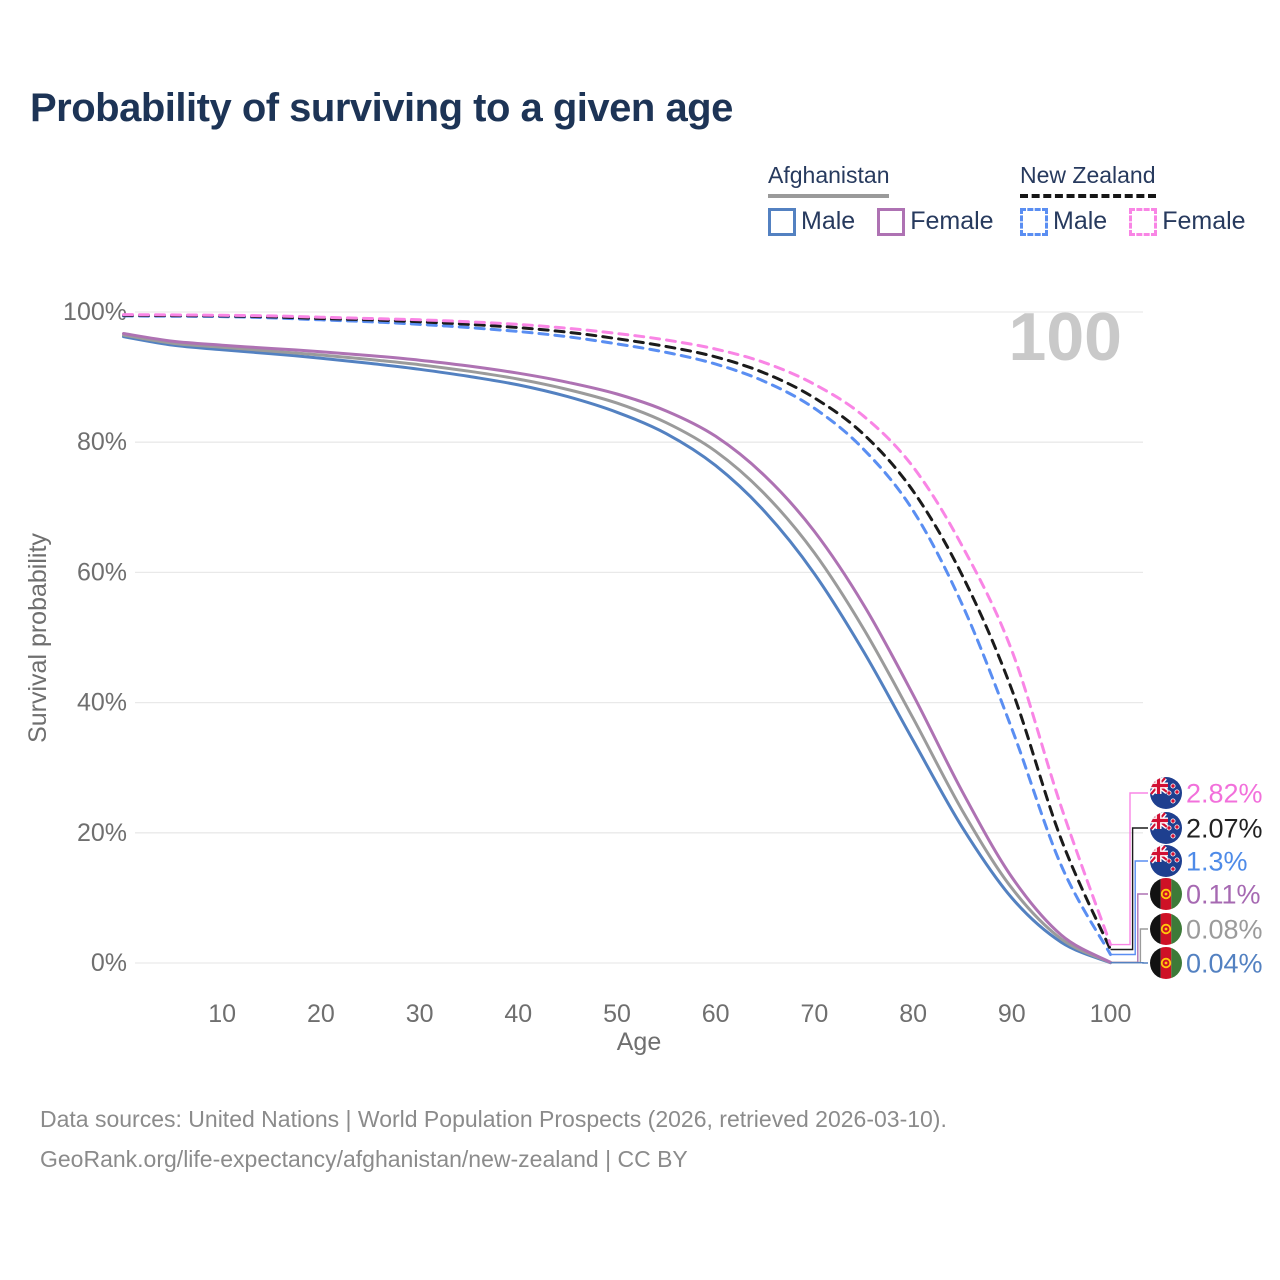 This screenshot has height=1280, width=1280. Describe the element at coordinates (913, 1014) in the screenshot. I see `x-tick-label: 80` at that location.